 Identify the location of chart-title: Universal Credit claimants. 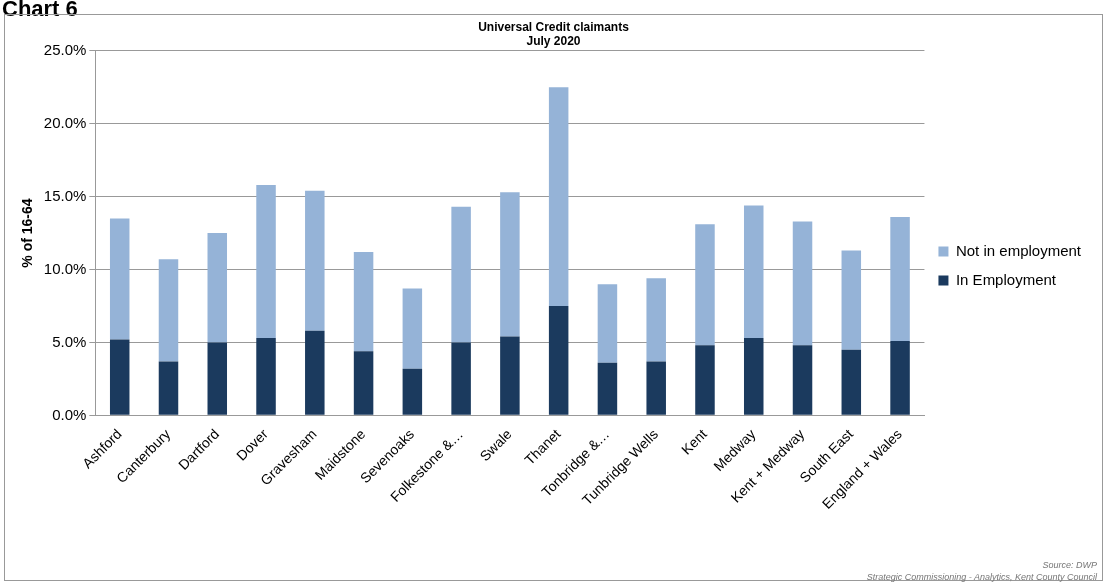
(554, 26).